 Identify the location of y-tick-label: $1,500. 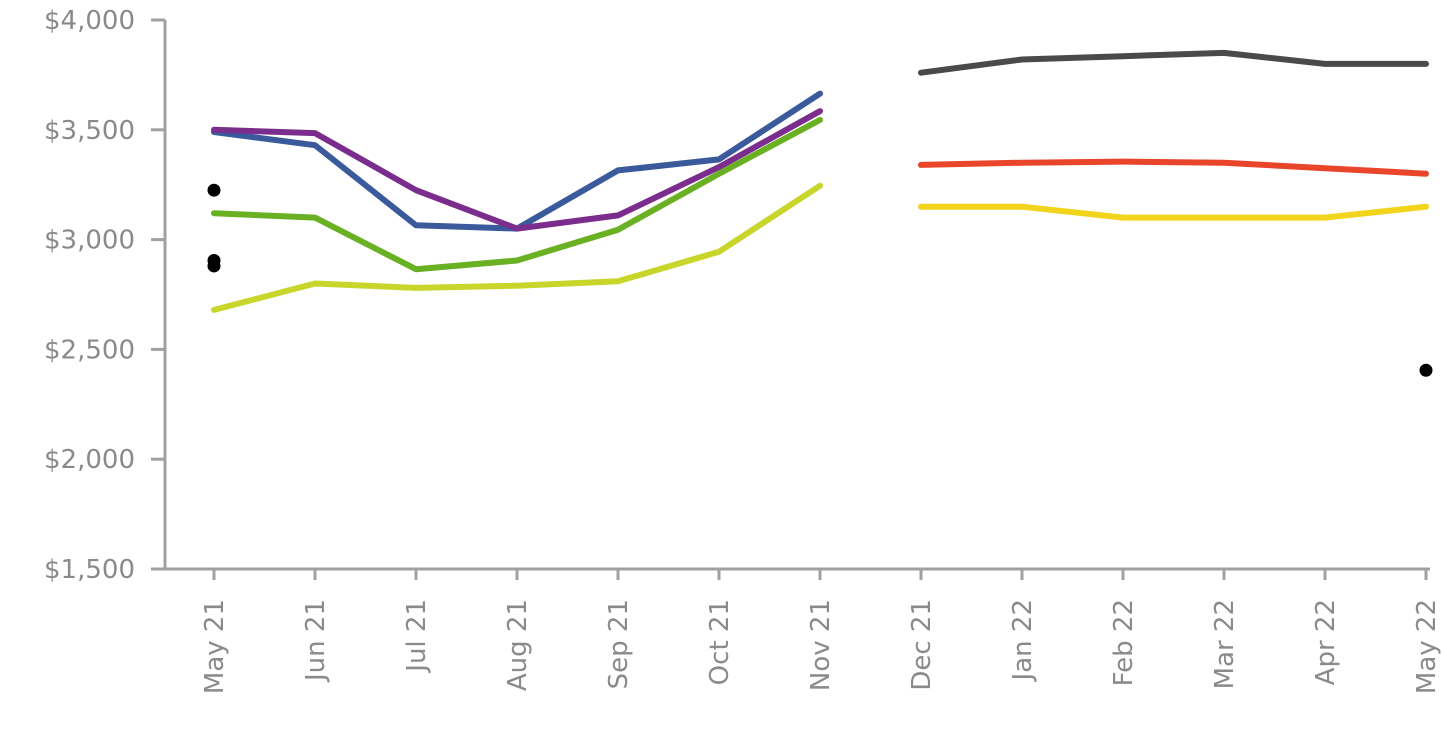
(89, 570).